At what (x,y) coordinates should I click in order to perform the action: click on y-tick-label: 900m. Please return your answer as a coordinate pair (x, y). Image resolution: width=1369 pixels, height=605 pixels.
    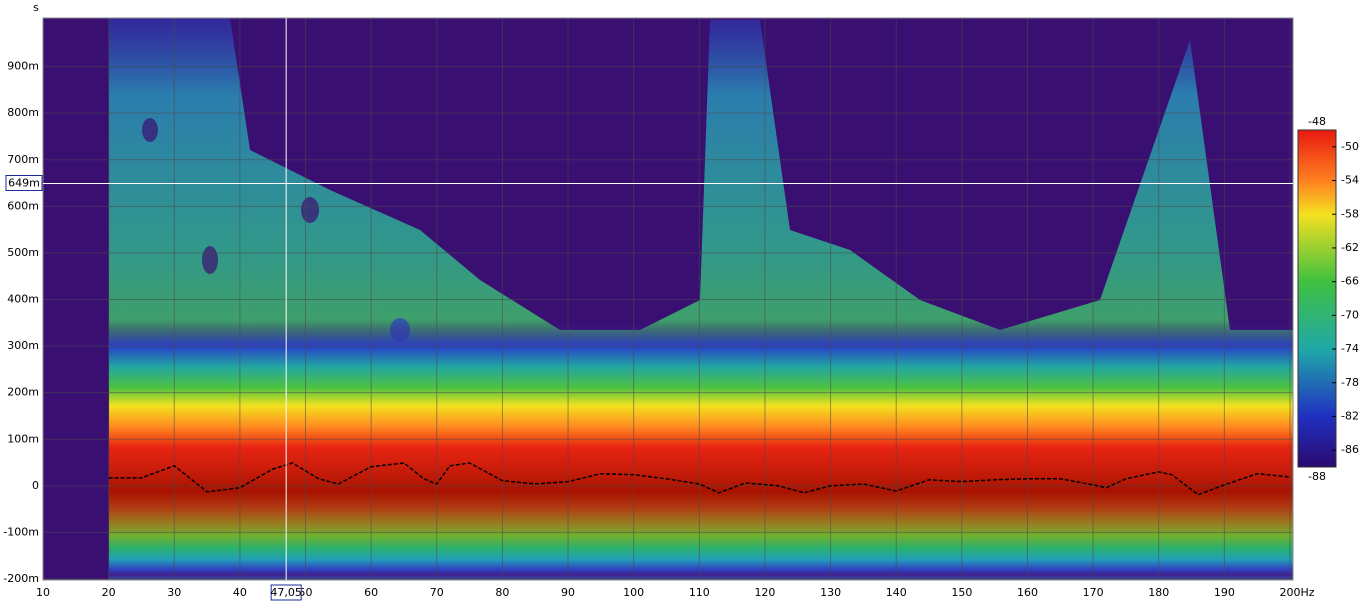
    Looking at the image, I should click on (23, 66).